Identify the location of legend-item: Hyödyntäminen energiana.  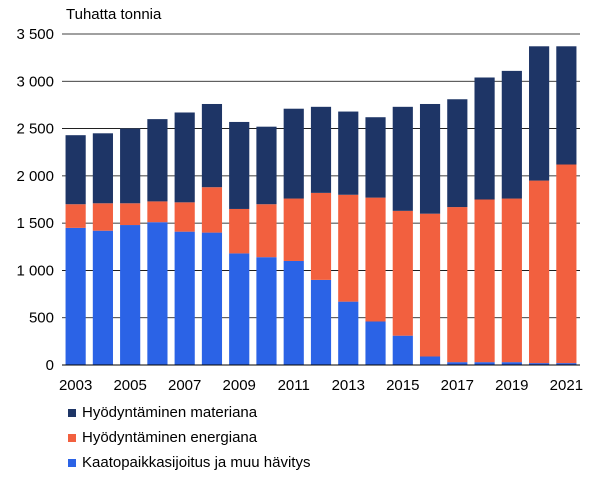
(189, 437).